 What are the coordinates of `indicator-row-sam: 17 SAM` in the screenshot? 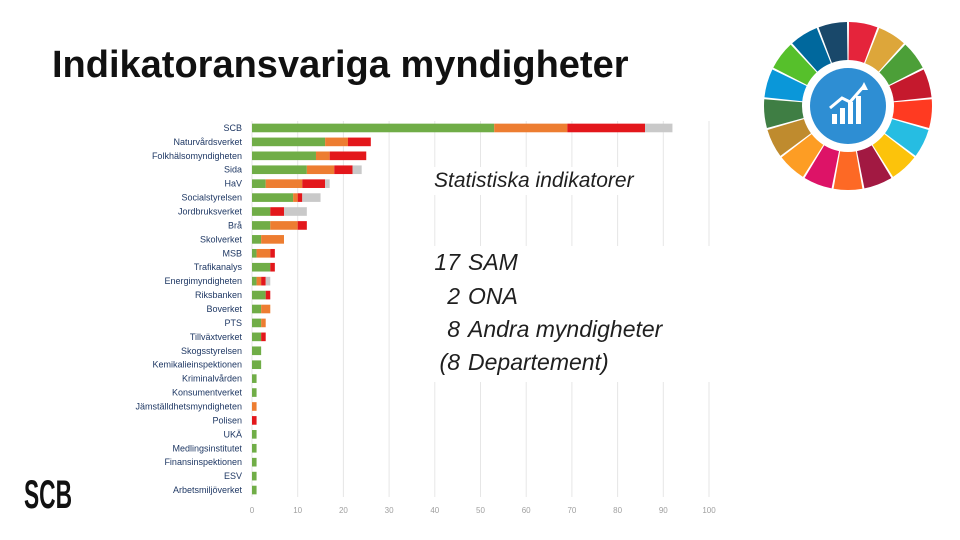 It's located at (574, 262).